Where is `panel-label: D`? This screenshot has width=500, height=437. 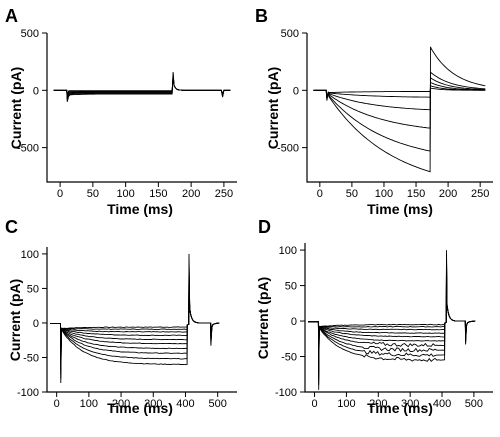 panel-label: D is located at coordinates (264, 227).